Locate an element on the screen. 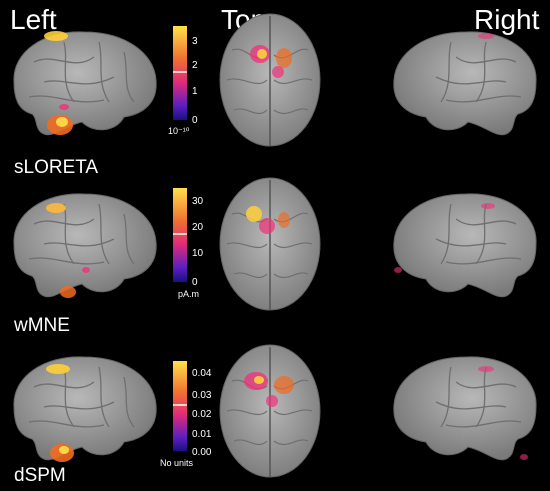  colorbar-unit: No units is located at coordinates (177, 462).